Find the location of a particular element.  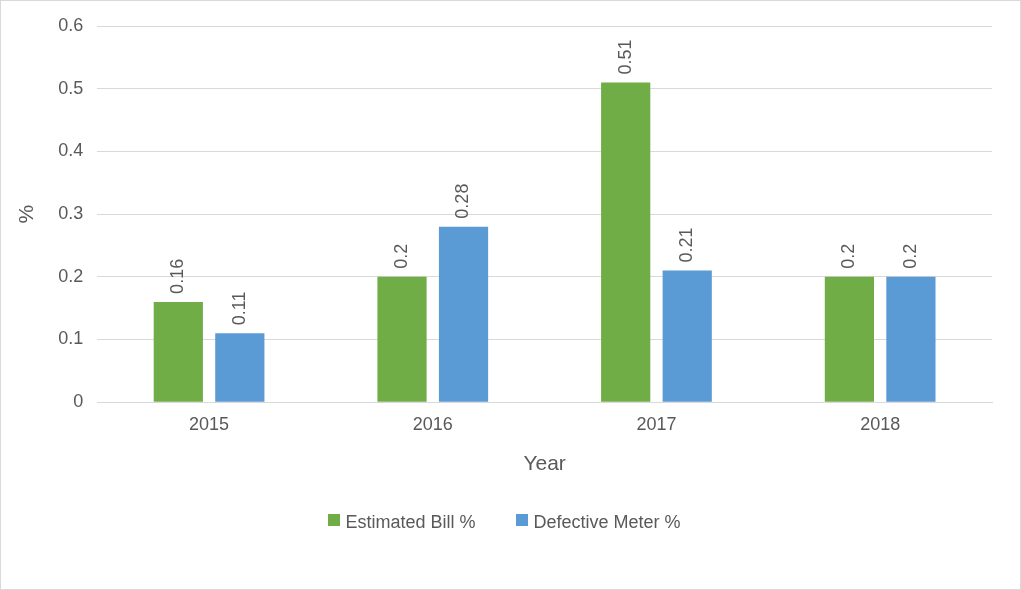

y-tick-label: 0.3 is located at coordinates (71, 213).